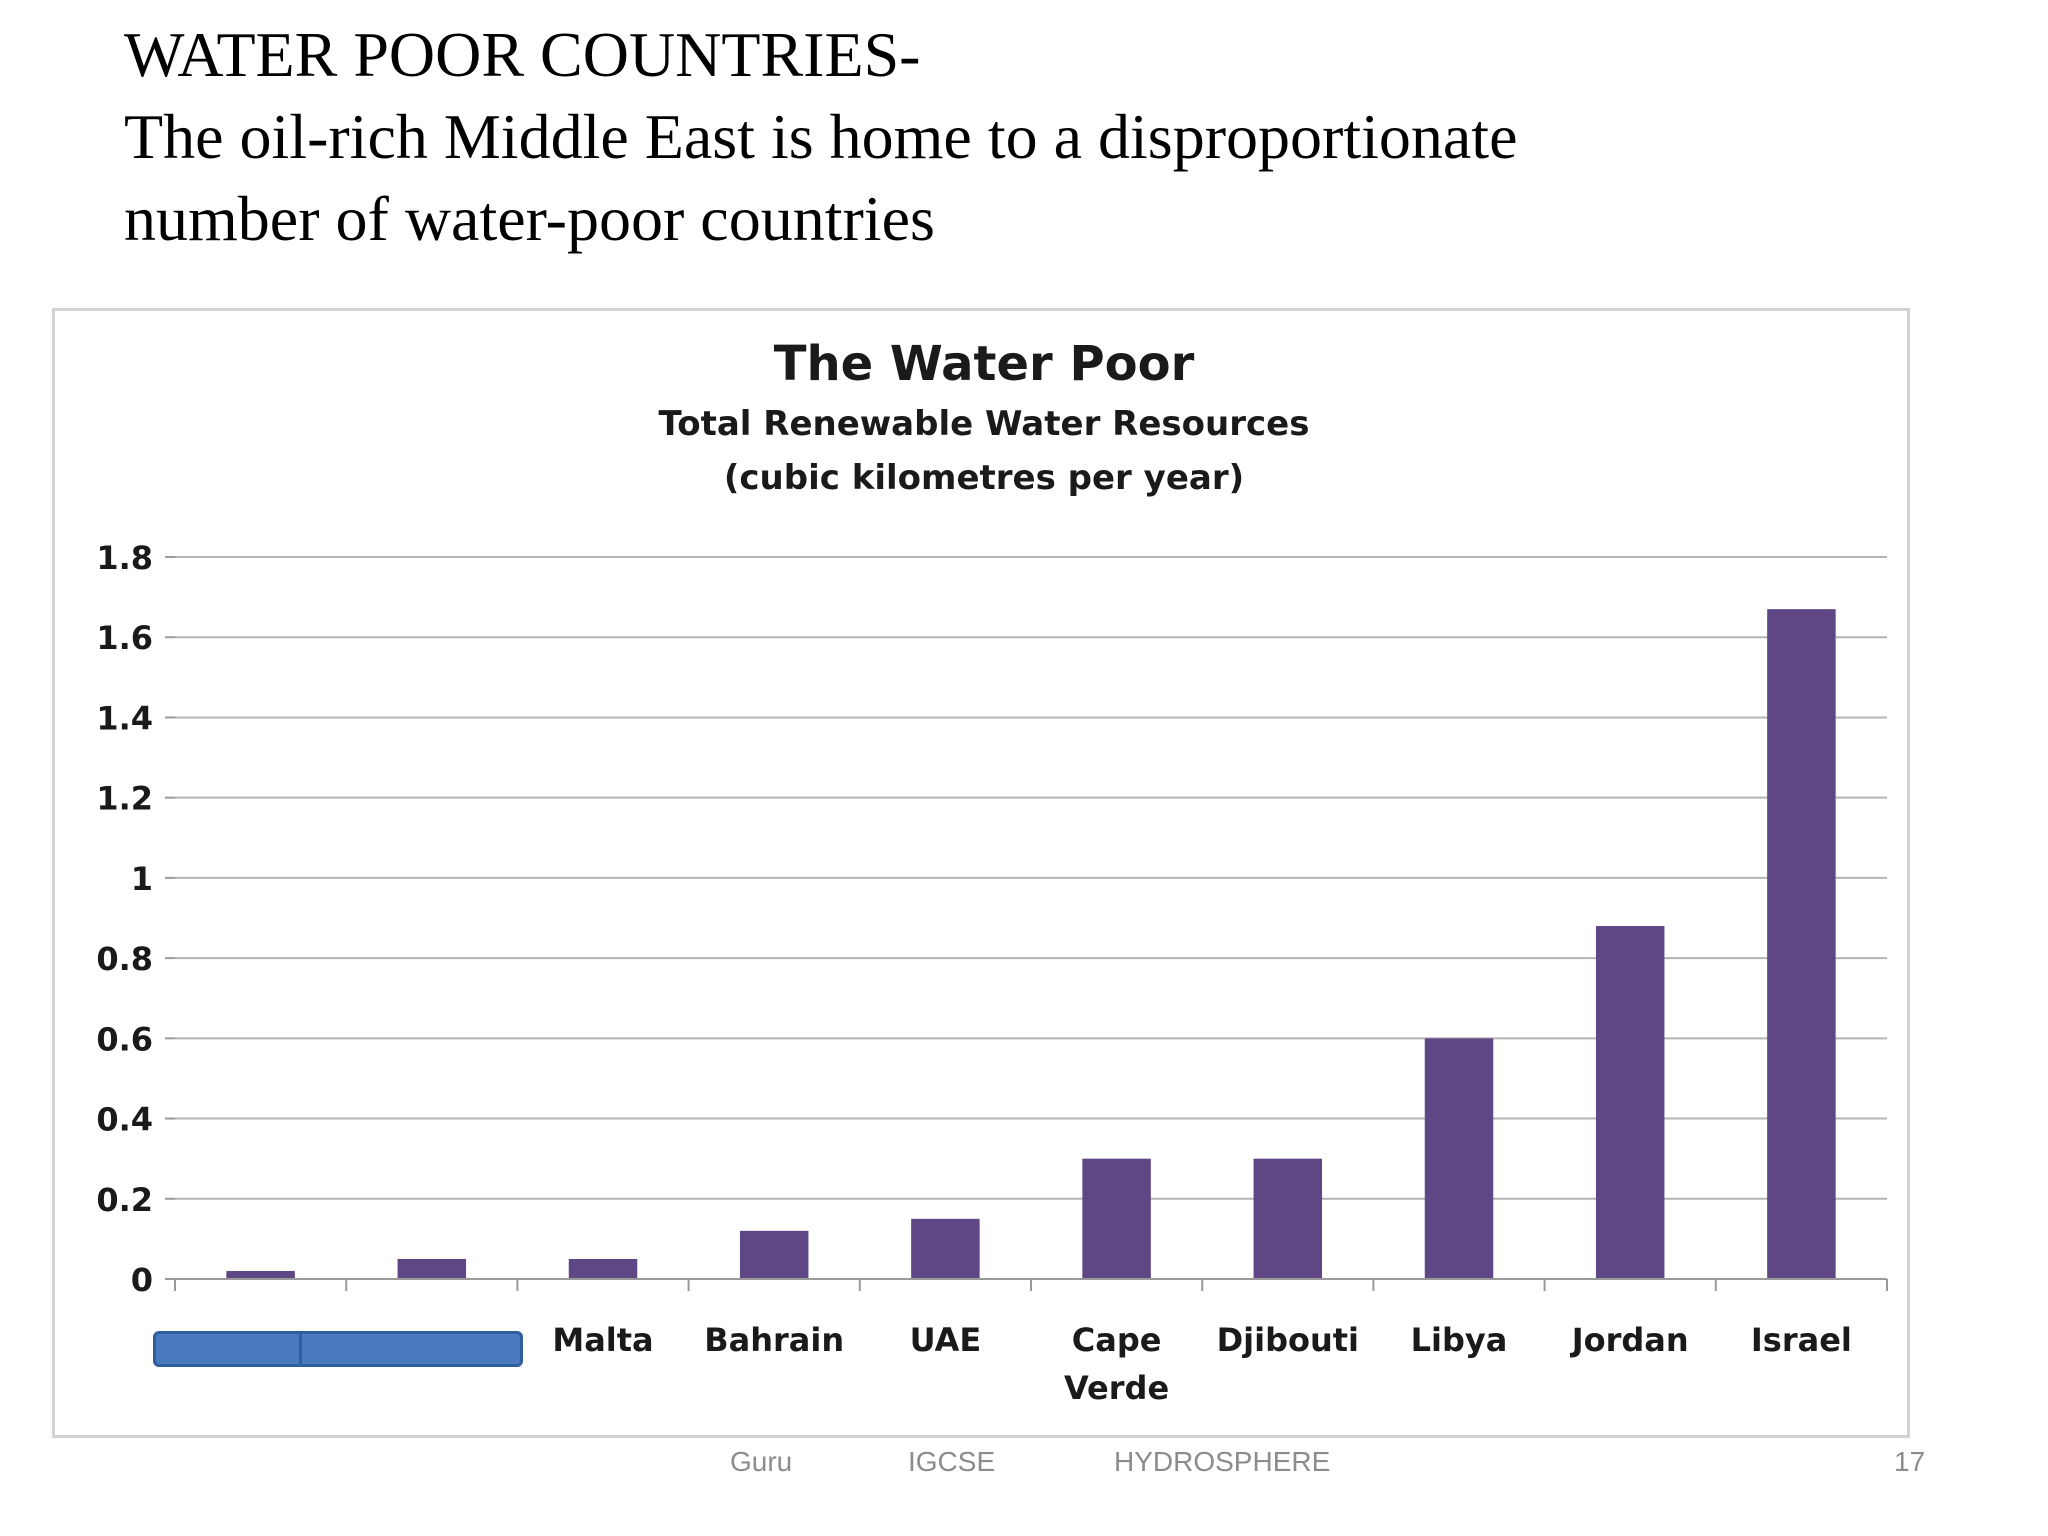  Describe the element at coordinates (124, 959) in the screenshot. I see `y-tick-label: 0.8` at that location.